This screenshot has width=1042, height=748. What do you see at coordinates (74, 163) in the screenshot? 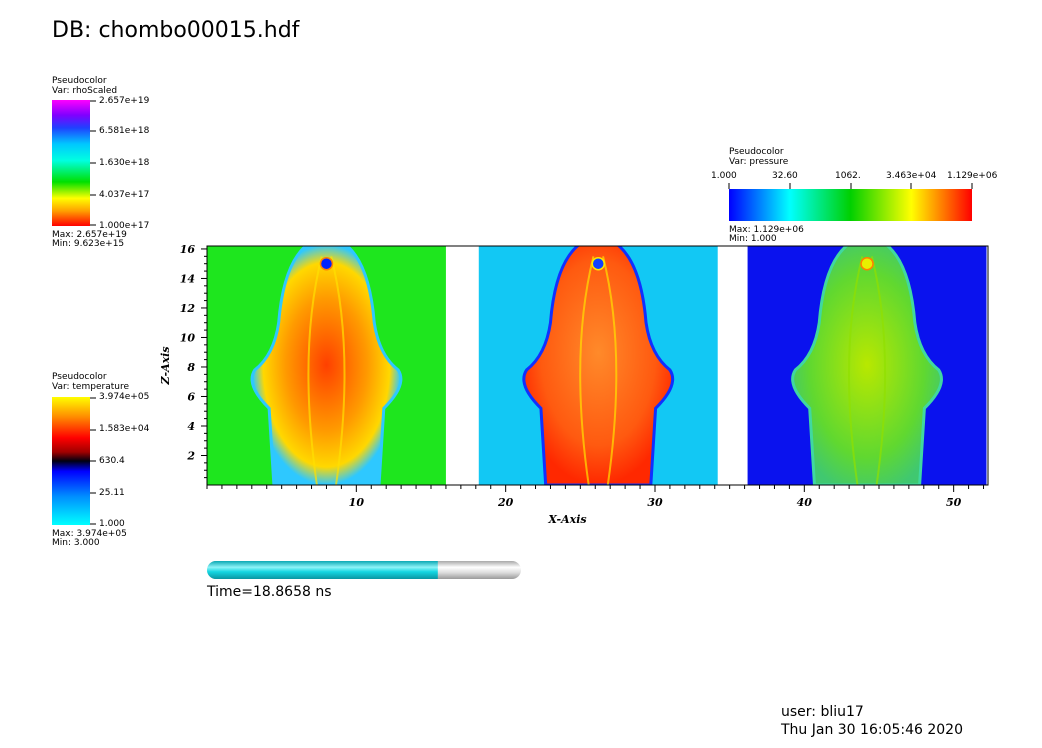
I see `rho-colorbar` at bounding box center [74, 163].